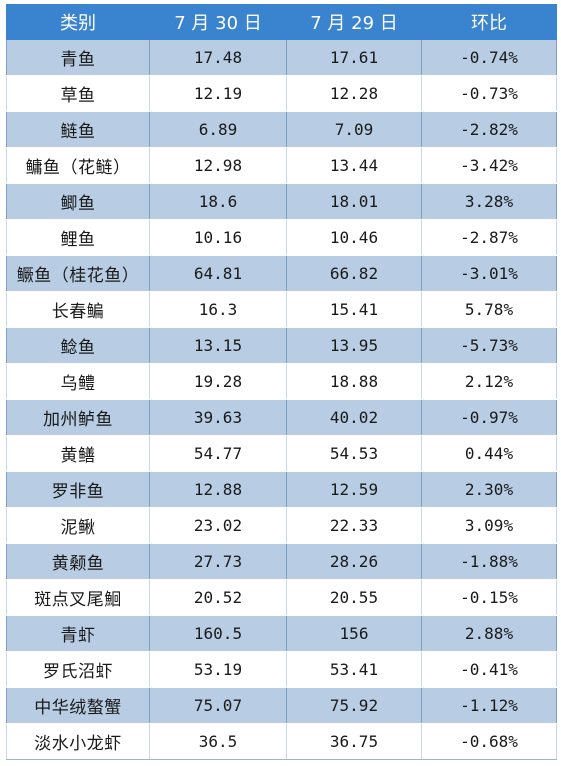 Image resolution: width=561 pixels, height=766 pixels. Describe the element at coordinates (78, 273) in the screenshot. I see `cell-name: 鳜鱼（桂花鱼）` at that location.